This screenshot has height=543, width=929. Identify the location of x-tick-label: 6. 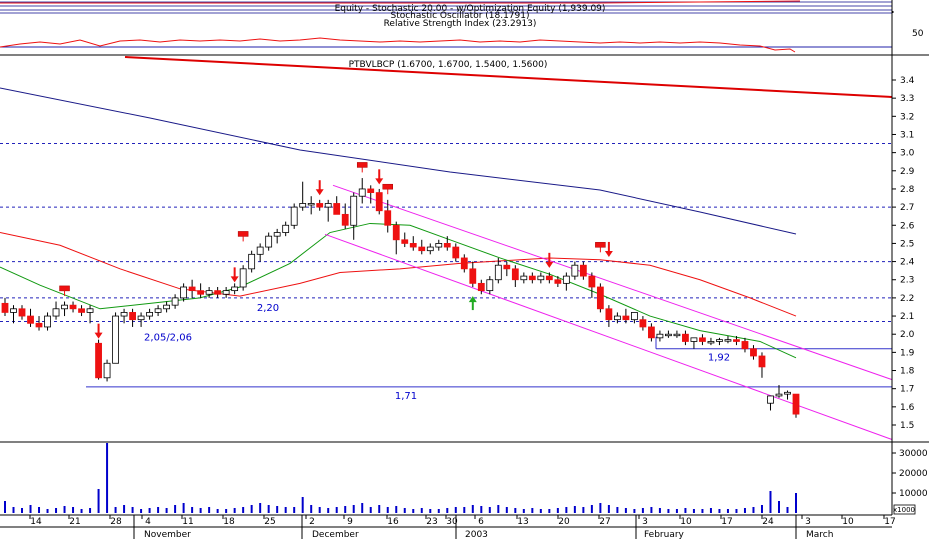
(481, 522).